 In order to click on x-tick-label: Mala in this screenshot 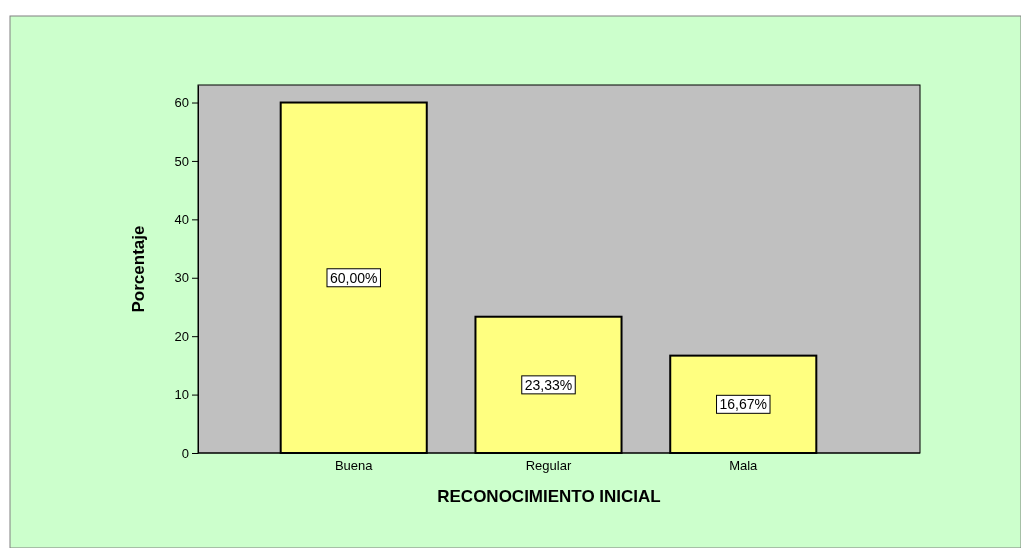, I will do `click(744, 466)`.